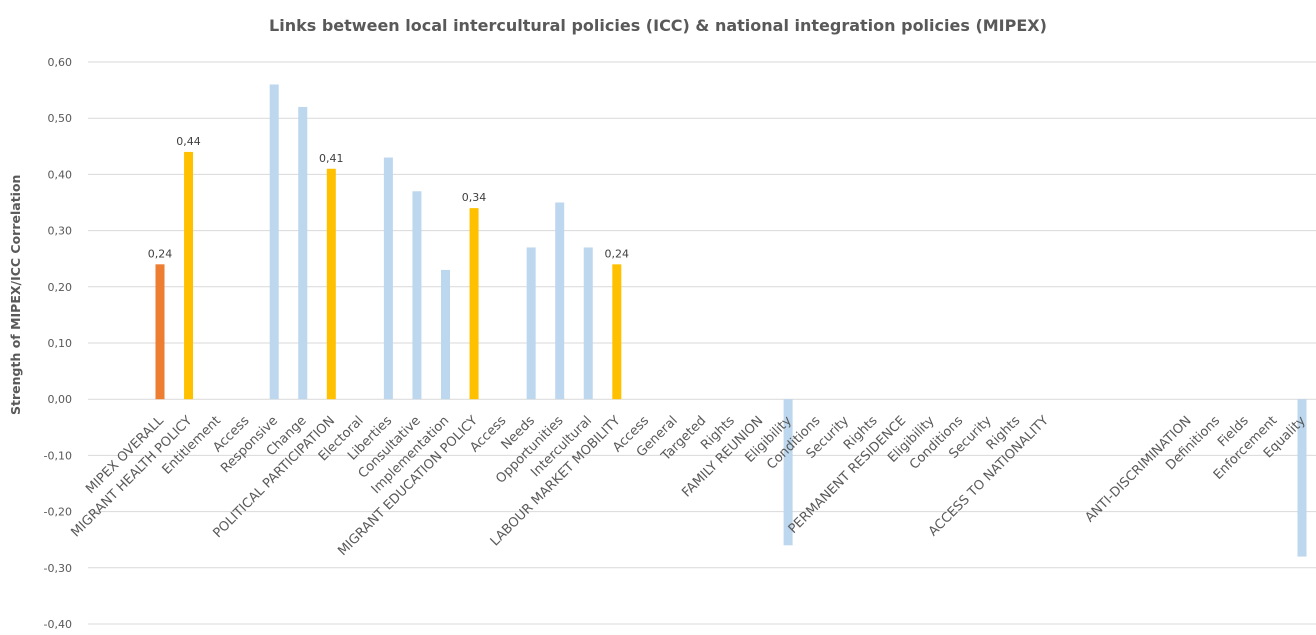 Image resolution: width=1316 pixels, height=635 pixels. Describe the element at coordinates (1139, 469) in the screenshot. I see `category-label: ANTI-DISCRIMINATION` at that location.